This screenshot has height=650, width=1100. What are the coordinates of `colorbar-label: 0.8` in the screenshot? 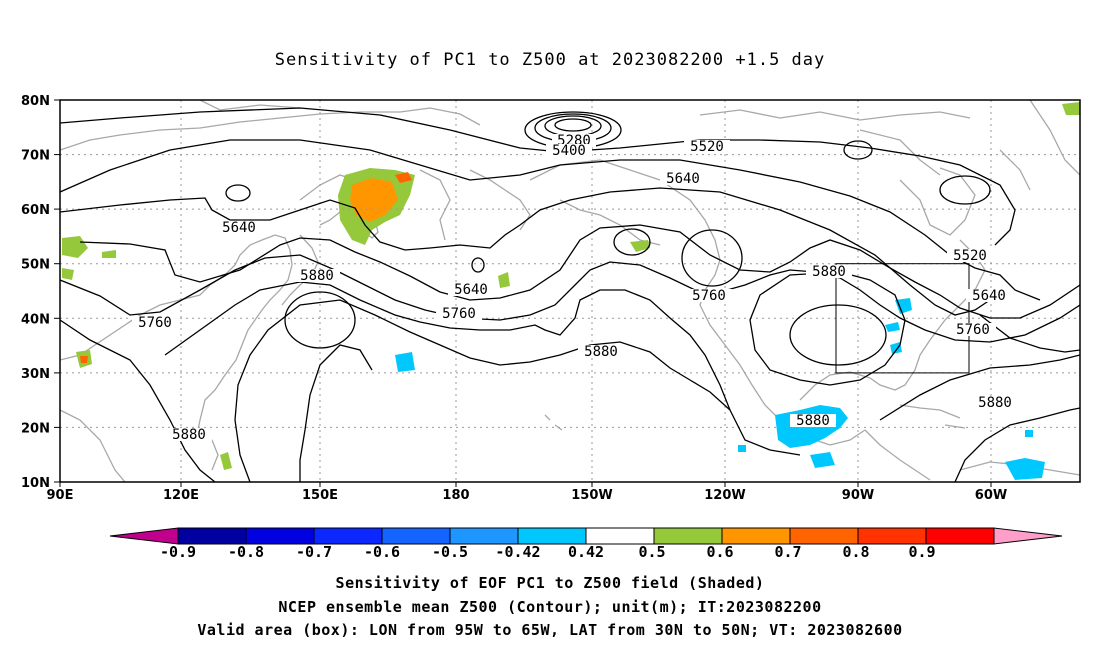 It's located at (855, 552).